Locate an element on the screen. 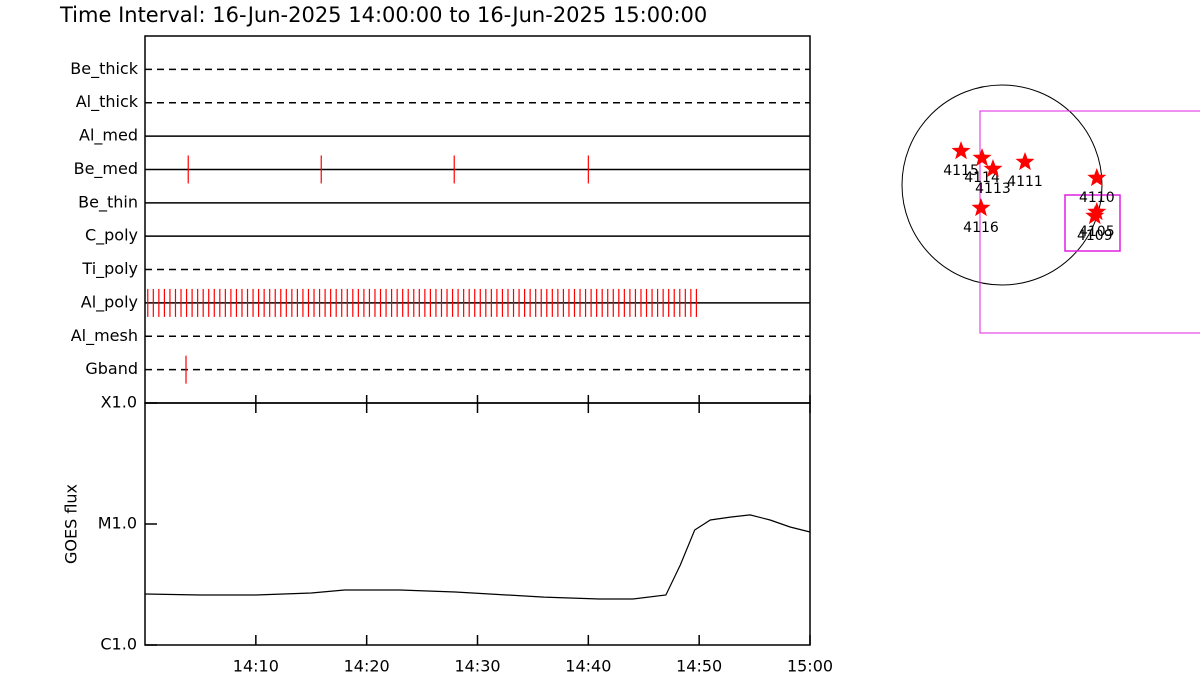 This screenshot has width=1200, height=700. active-region-label: 4115 is located at coordinates (961, 171).